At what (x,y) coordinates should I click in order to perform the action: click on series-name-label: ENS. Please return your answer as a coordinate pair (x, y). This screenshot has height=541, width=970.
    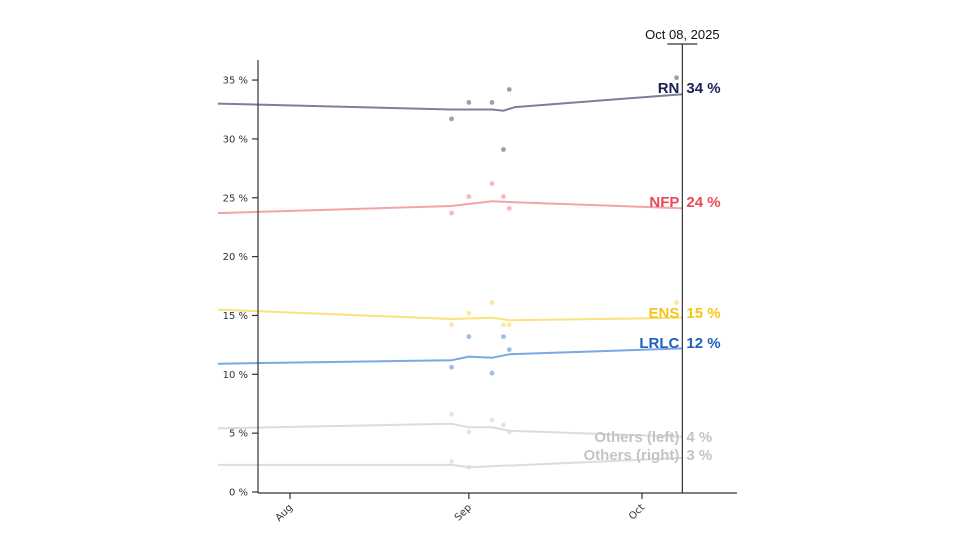
    Looking at the image, I should click on (664, 313).